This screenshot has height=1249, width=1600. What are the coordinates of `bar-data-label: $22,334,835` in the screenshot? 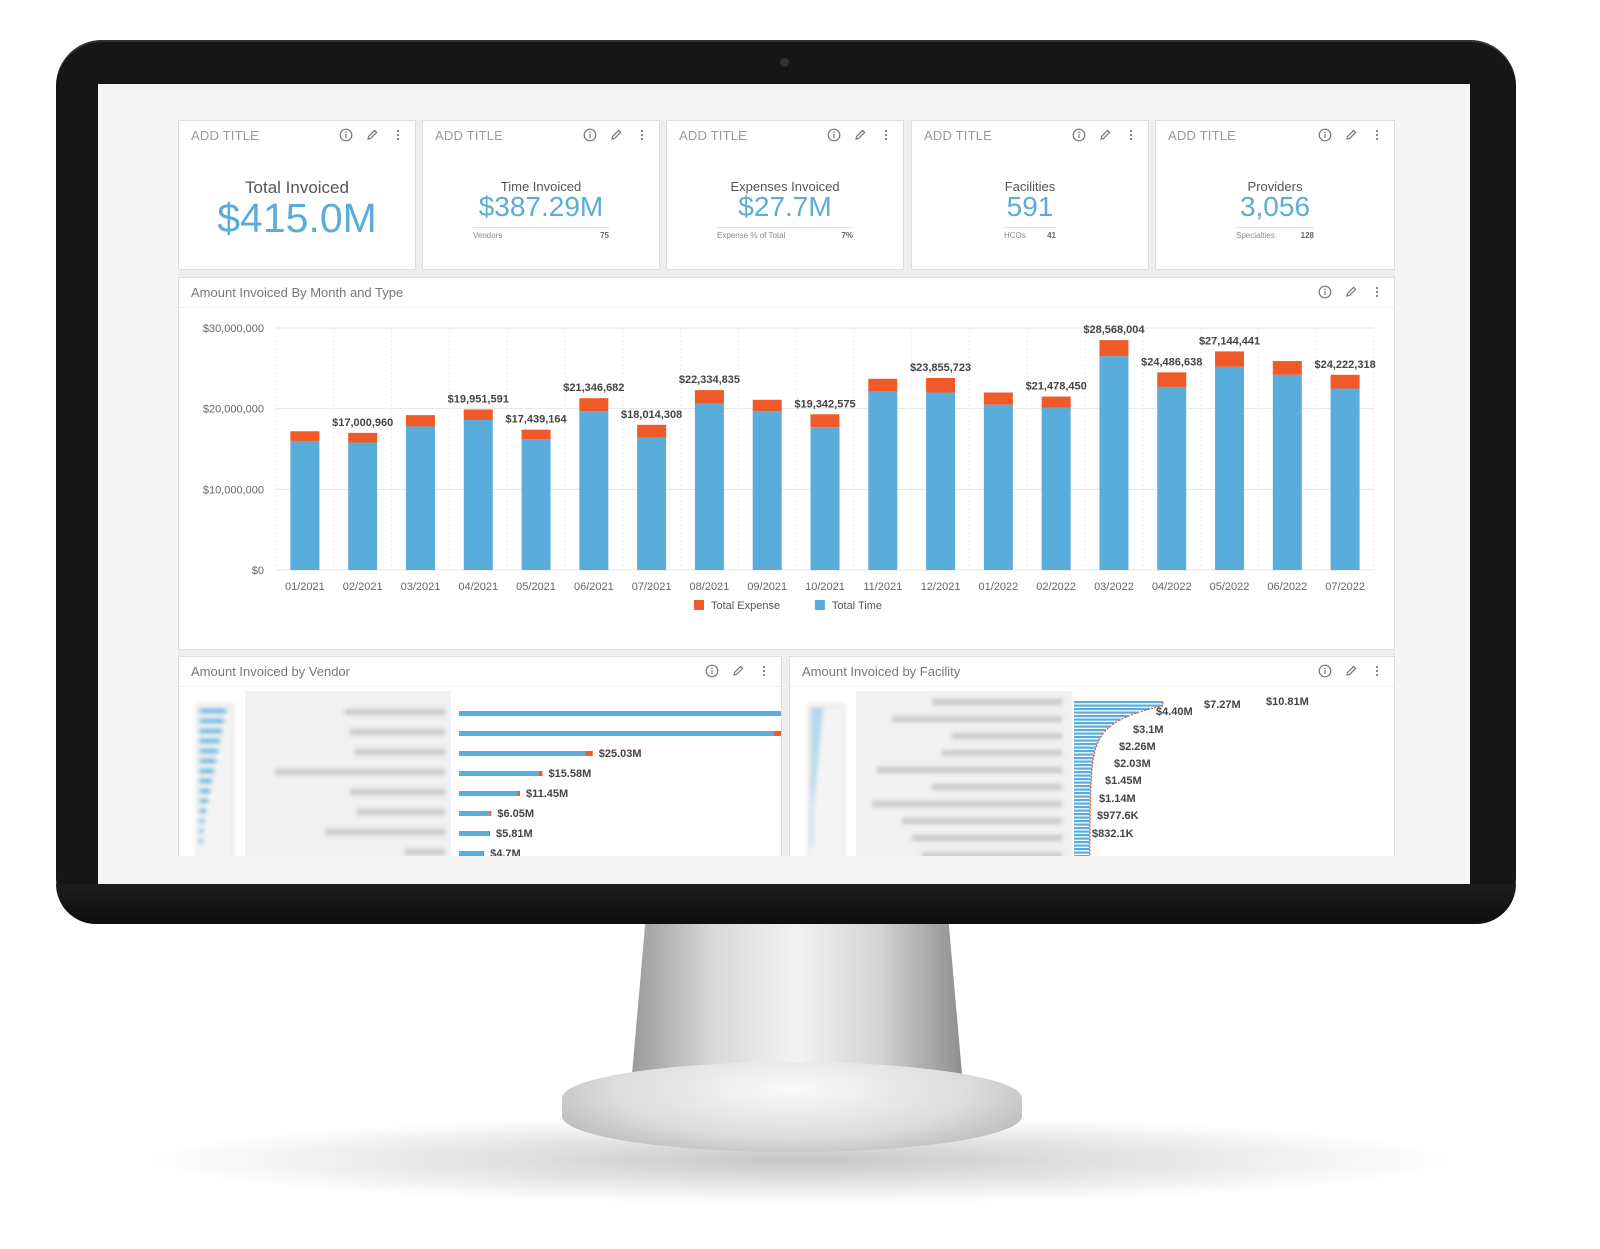 It's located at (709, 380).